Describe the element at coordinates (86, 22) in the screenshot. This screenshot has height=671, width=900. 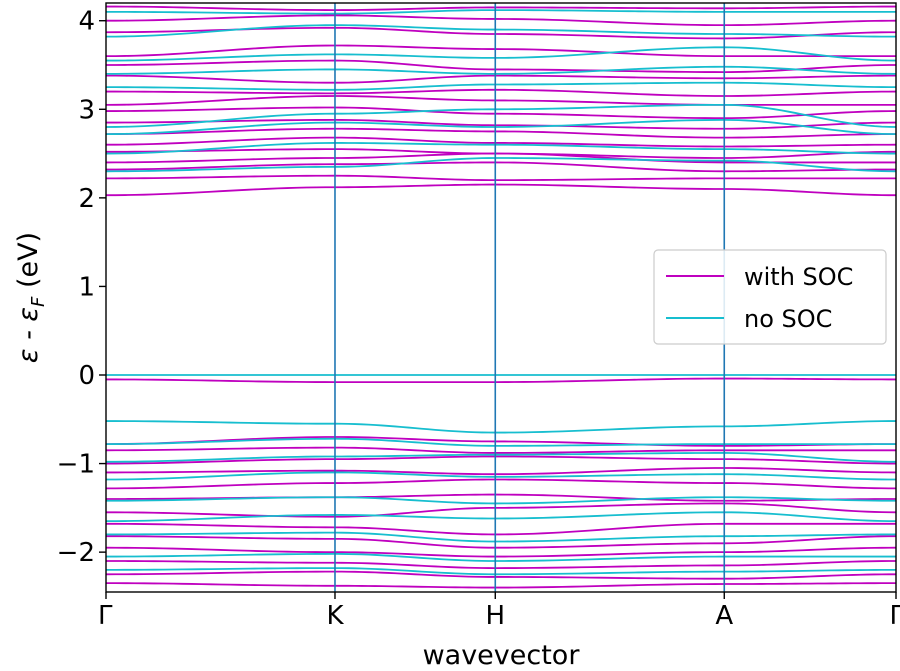
I see `y-tick-label: 4` at that location.